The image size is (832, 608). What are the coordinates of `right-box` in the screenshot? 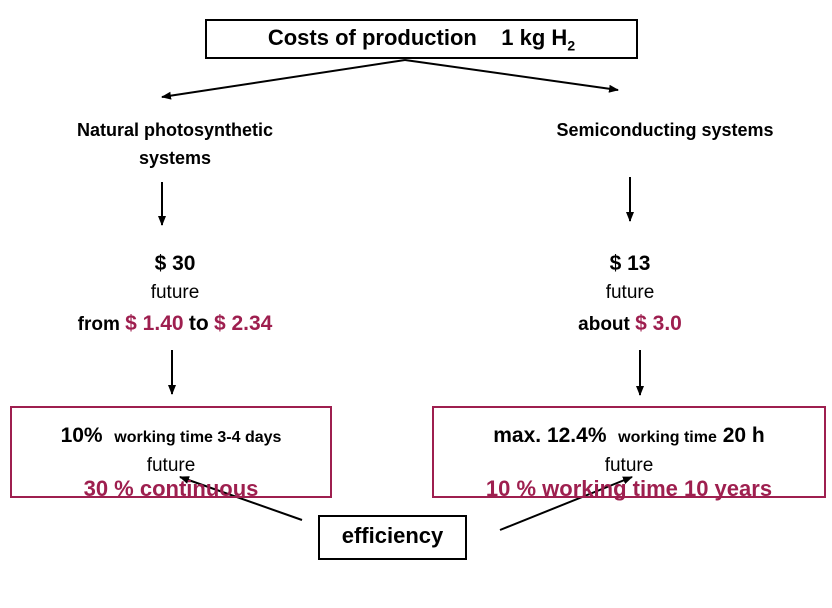 It's located at (629, 452).